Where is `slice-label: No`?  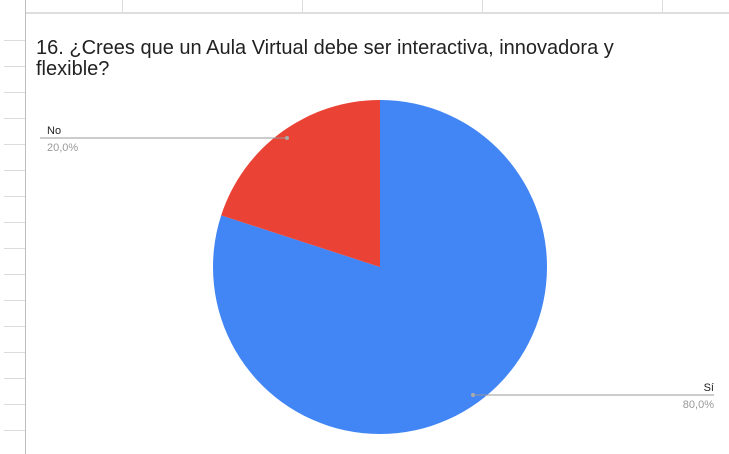
slice-label: No is located at coordinates (54, 131).